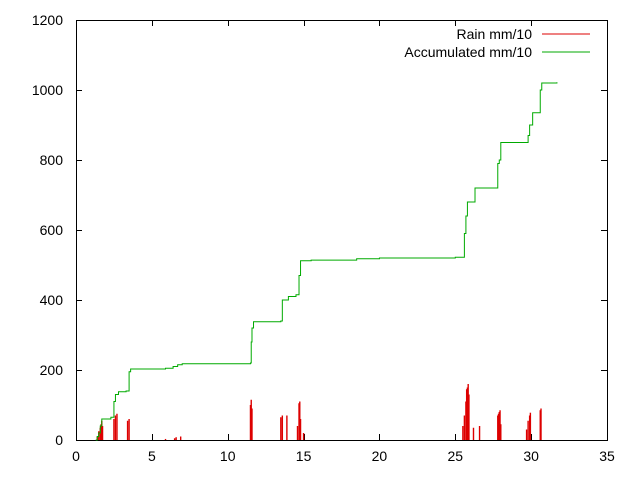  Describe the element at coordinates (52, 230) in the screenshot. I see `y-tick-label: 600` at that location.